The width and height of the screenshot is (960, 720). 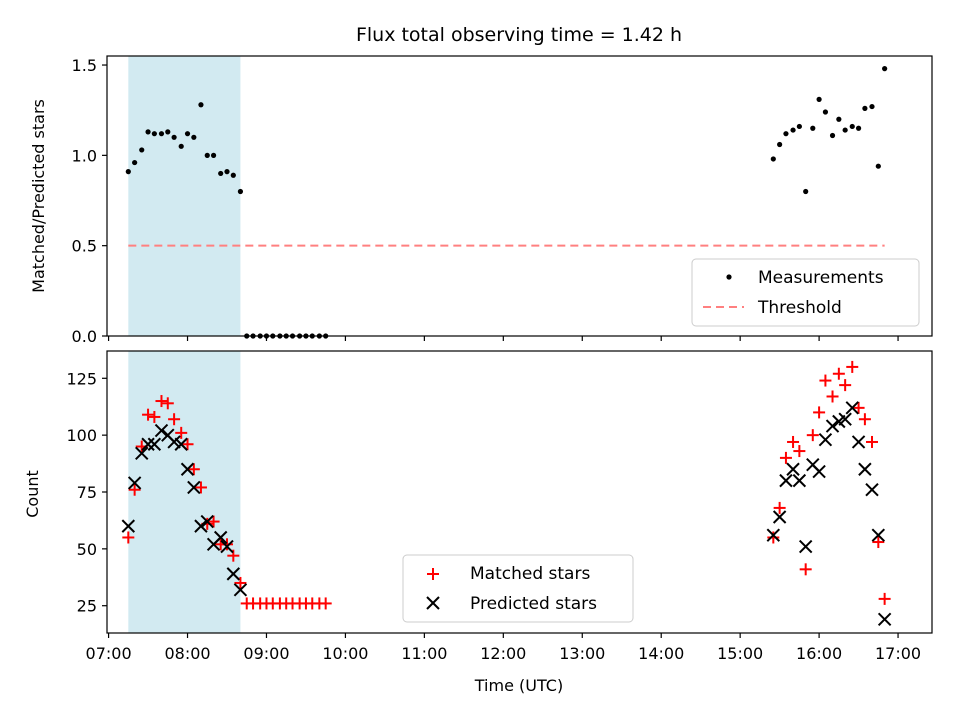 I want to click on bottom-y-tick-label: 100, so click(x=81, y=435).